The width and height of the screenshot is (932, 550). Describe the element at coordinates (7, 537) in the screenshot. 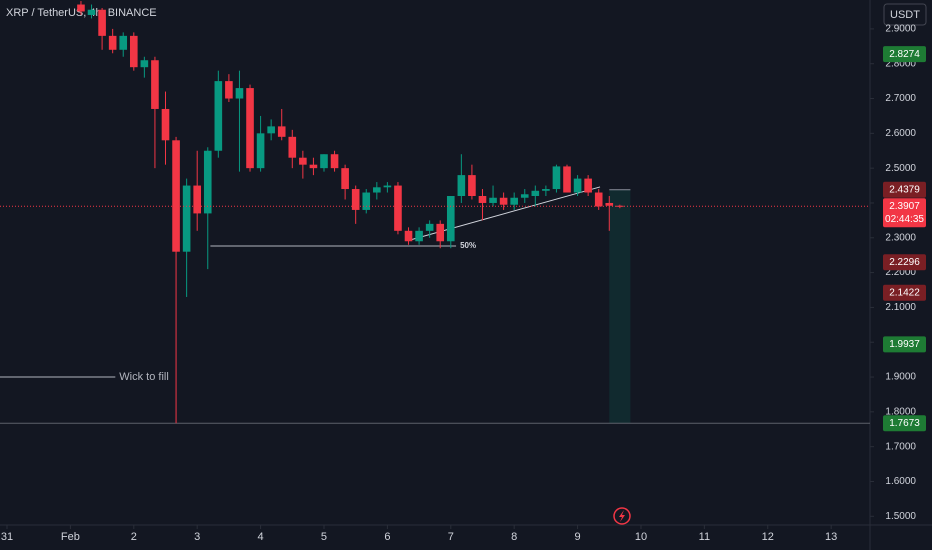

I see `x-tick-label: 31` at that location.